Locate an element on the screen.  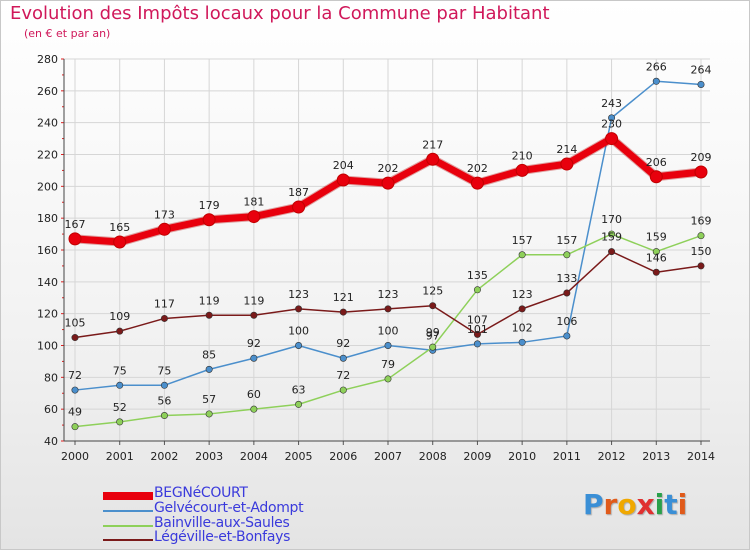
y-tick-label: 220 is located at coordinates (47, 155).